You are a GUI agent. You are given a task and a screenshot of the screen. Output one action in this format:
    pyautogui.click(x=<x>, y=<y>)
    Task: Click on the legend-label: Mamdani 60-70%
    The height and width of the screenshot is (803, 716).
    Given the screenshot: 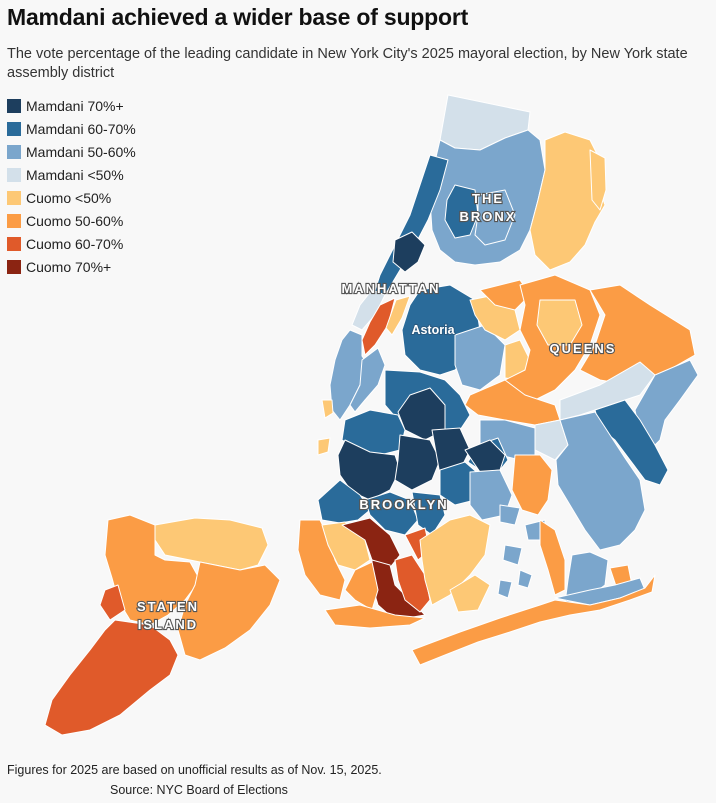 What is the action you would take?
    pyautogui.click(x=81, y=128)
    